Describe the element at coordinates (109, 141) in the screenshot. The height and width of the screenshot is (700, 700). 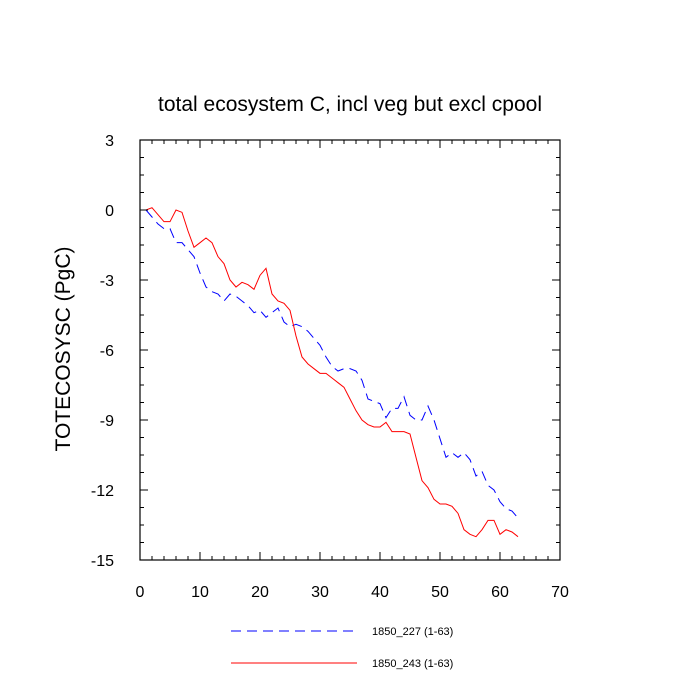
I see `y-tick-label: 3` at that location.